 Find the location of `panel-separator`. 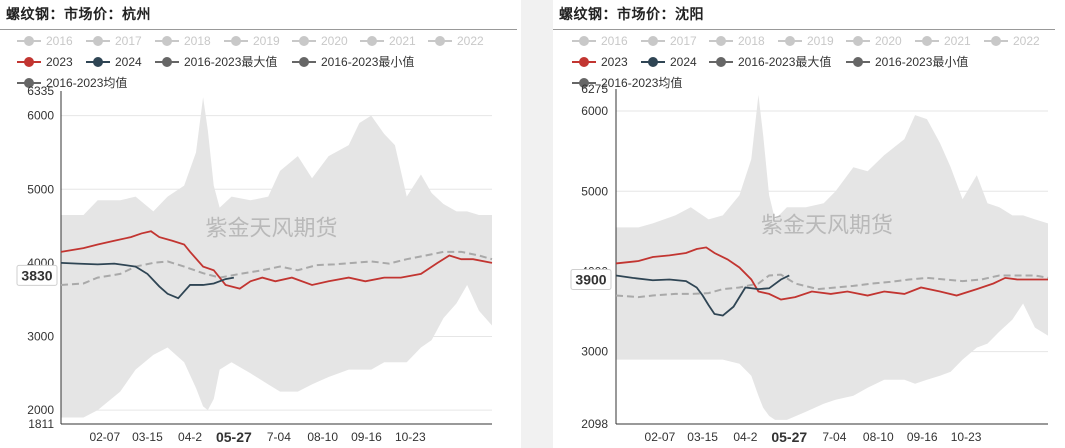

panel-separator is located at coordinates (537, 224).